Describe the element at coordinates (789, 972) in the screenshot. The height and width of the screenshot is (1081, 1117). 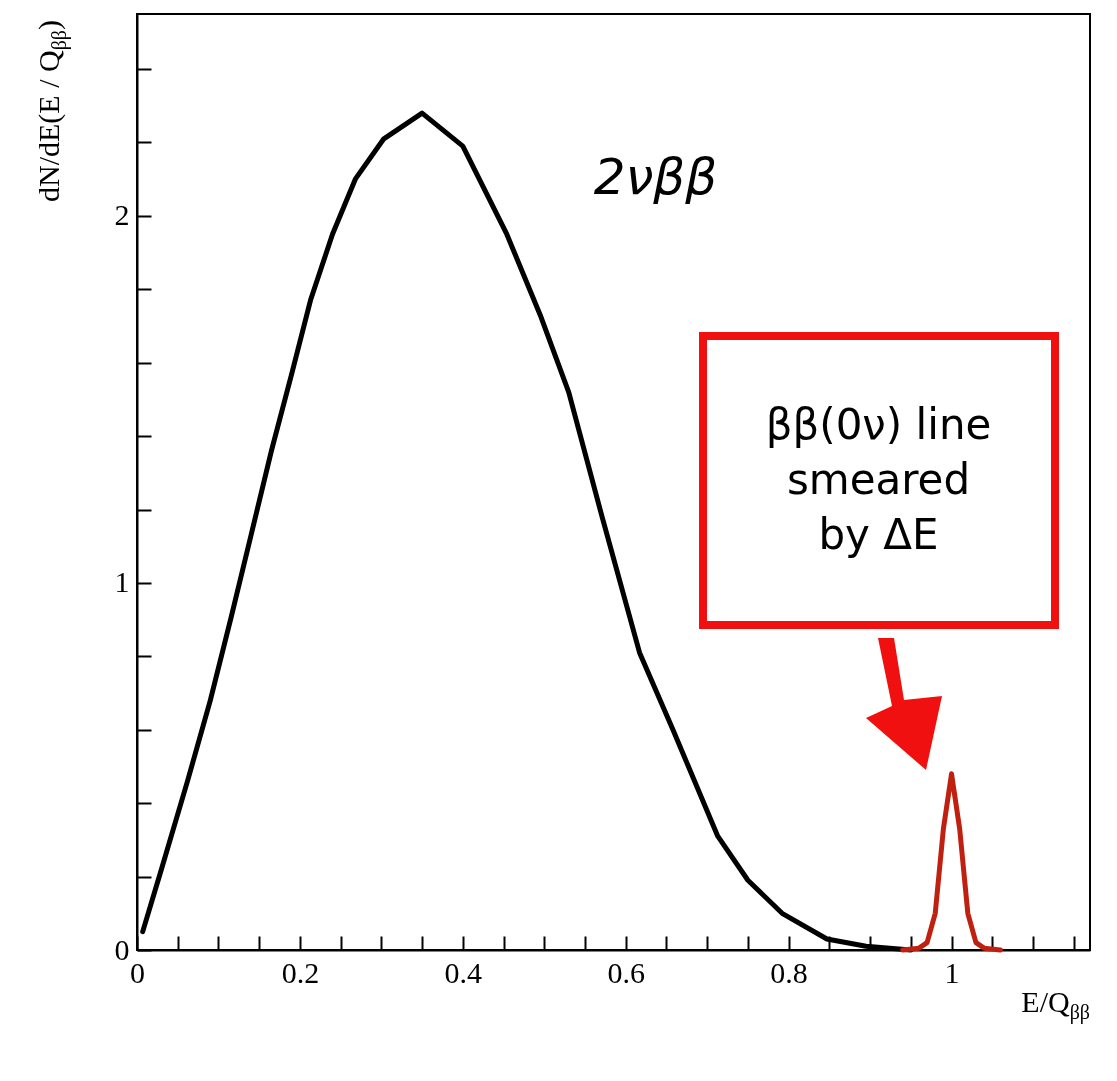
I see `x-tick-label: 0.8` at that location.